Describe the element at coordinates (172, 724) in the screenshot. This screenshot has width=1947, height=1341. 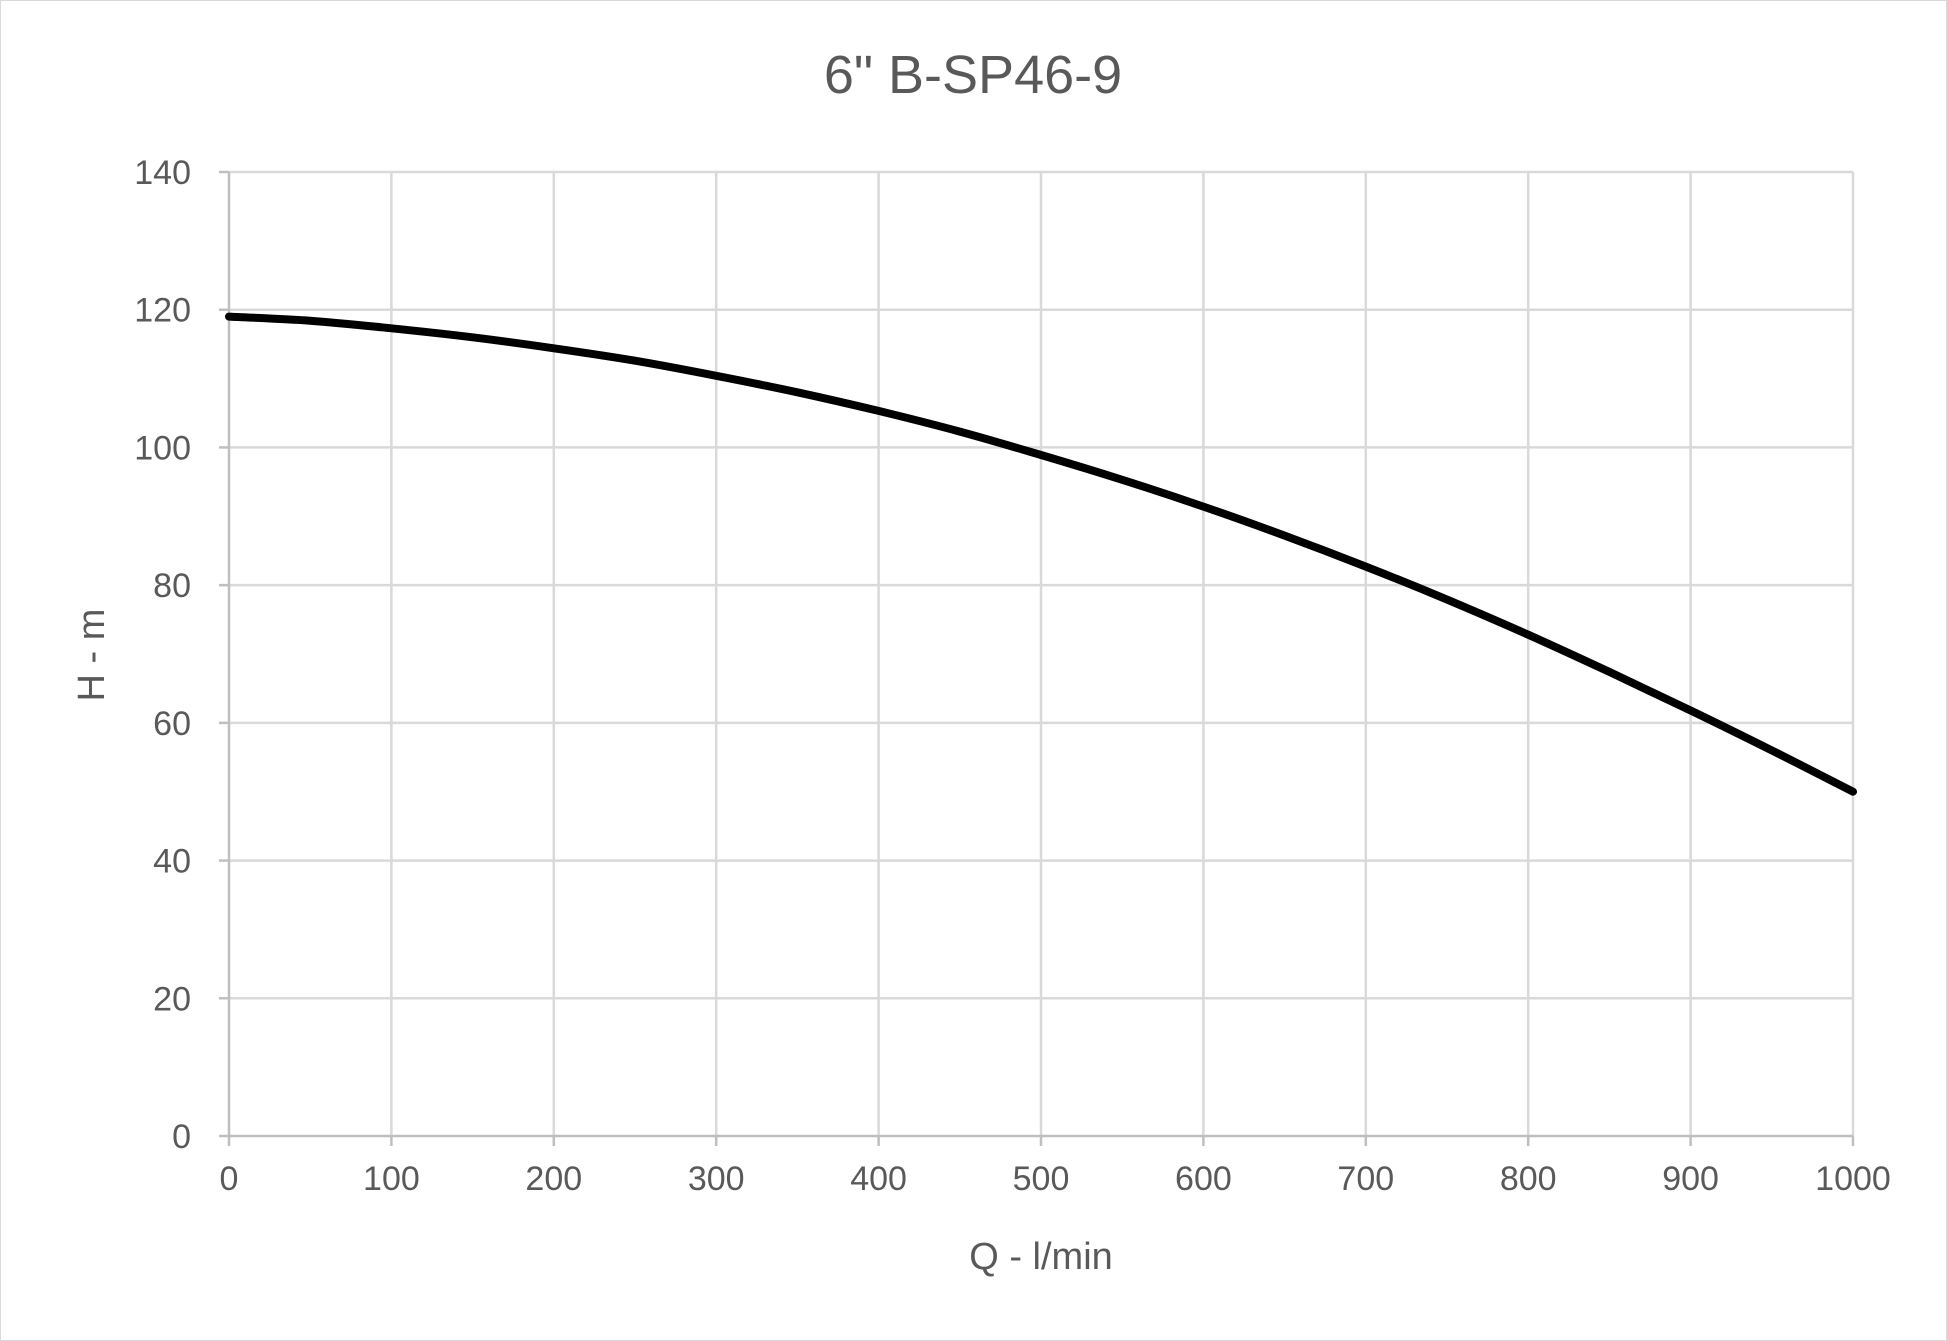
I see `y-tick-label: 60` at that location.